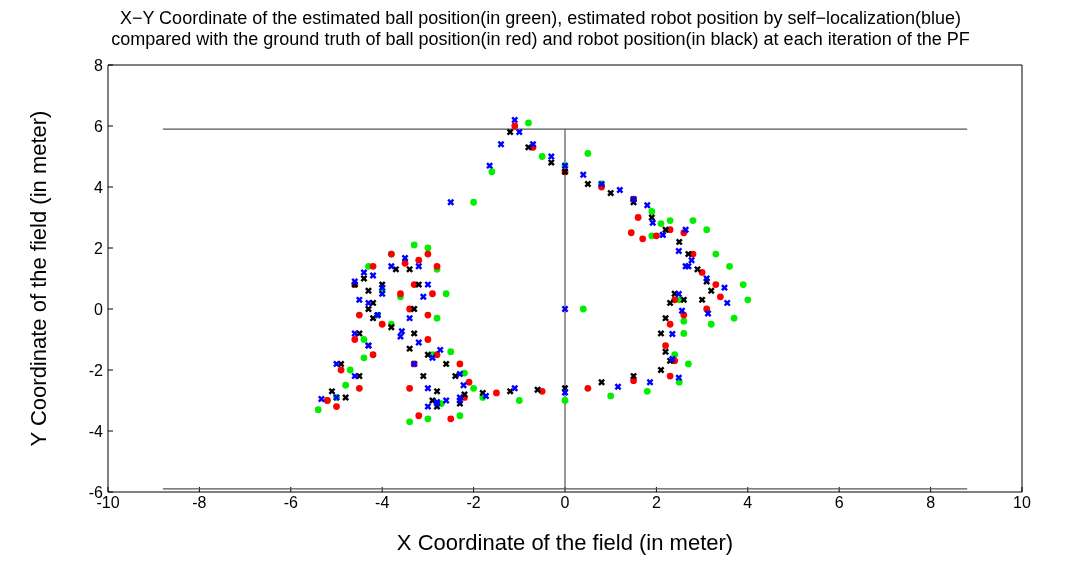  Describe the element at coordinates (382, 503) in the screenshot. I see `x-tick-label: -4` at that location.